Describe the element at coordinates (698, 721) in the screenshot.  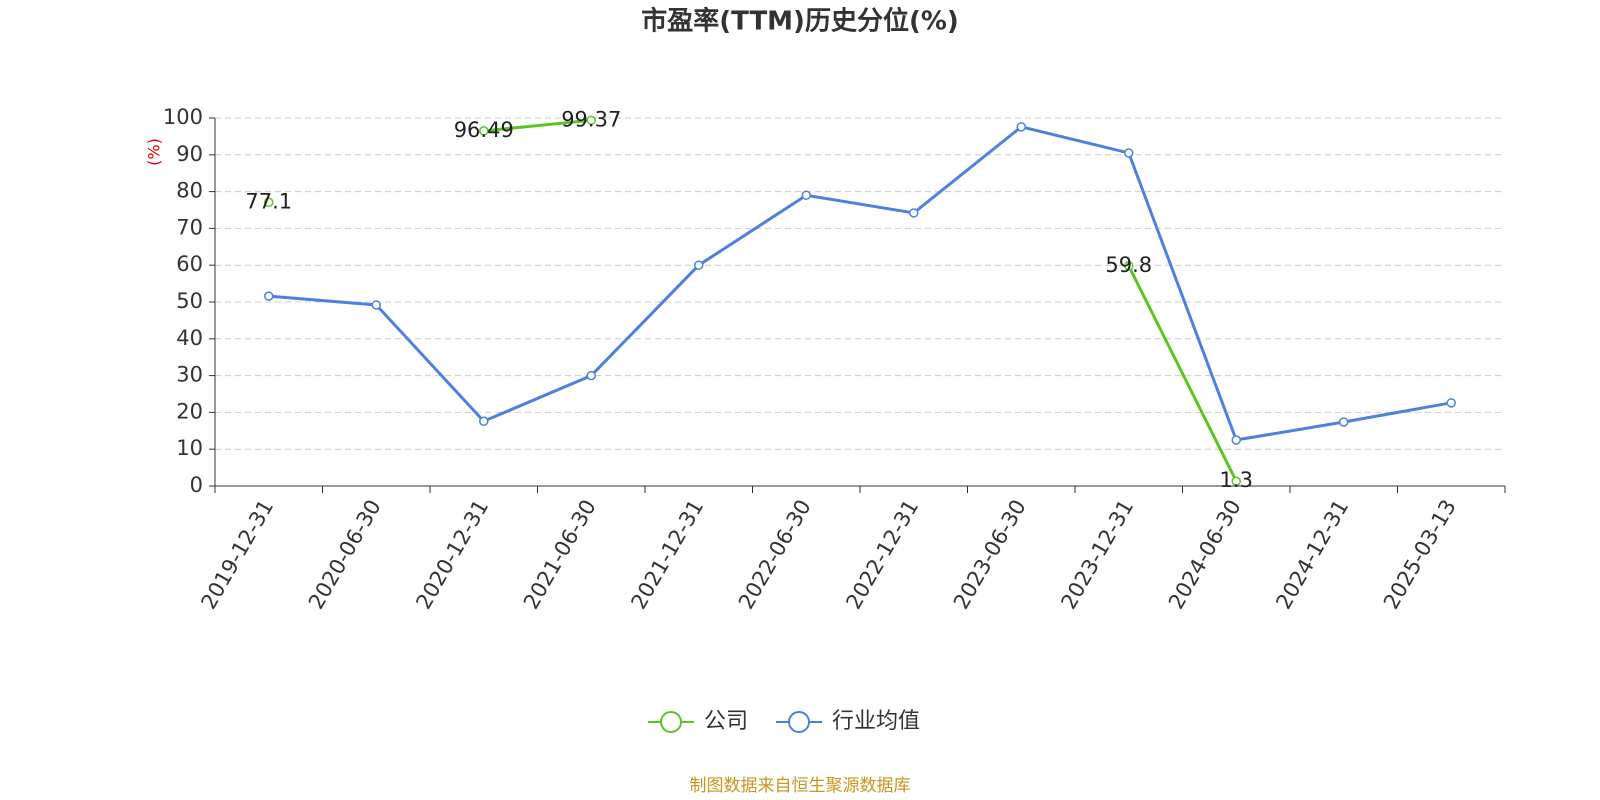
I see `legend-item: 公司` at that location.